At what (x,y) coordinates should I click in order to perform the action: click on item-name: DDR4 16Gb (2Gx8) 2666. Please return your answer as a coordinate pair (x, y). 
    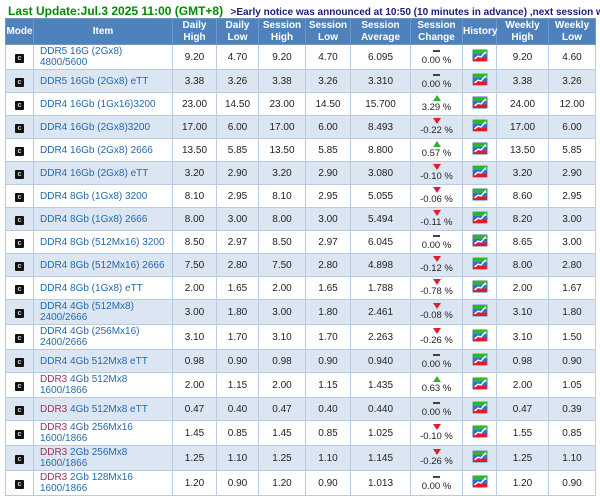
    Looking at the image, I should click on (96, 150).